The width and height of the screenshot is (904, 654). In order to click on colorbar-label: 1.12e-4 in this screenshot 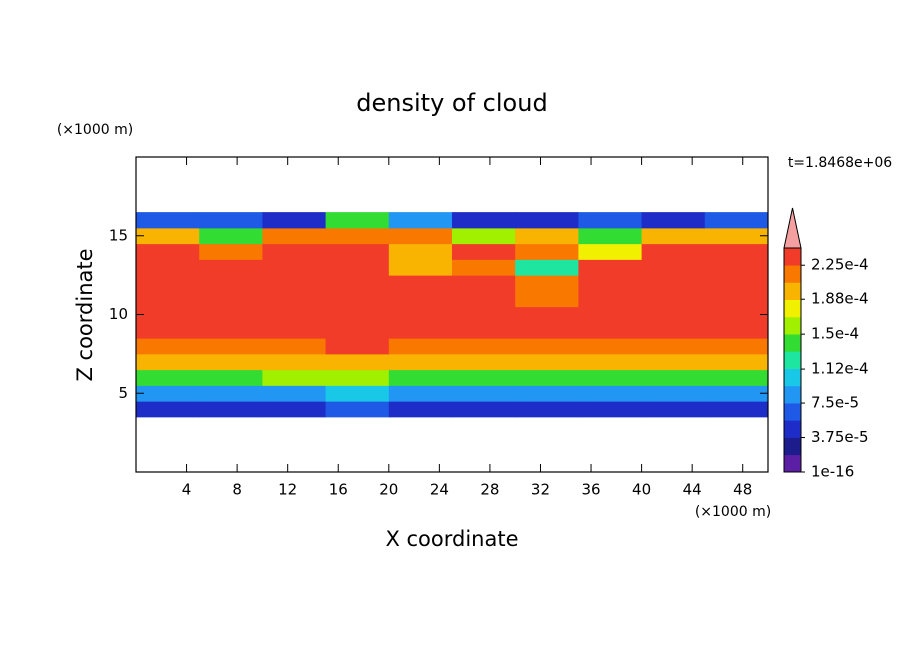, I will do `click(840, 369)`.